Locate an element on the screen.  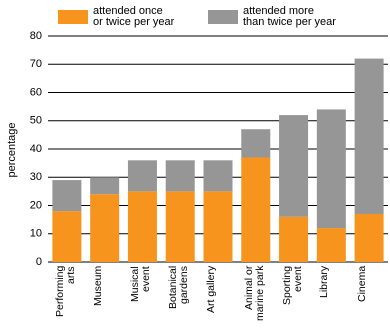
x-tick-label: Performing arts is located at coordinates (65, 292).